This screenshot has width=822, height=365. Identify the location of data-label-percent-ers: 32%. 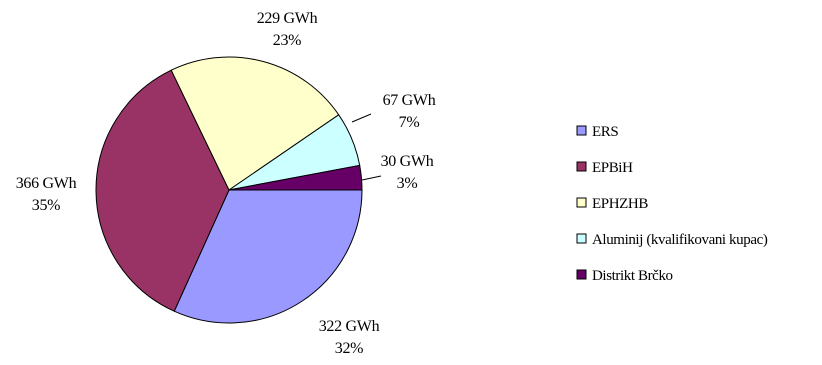
(349, 348).